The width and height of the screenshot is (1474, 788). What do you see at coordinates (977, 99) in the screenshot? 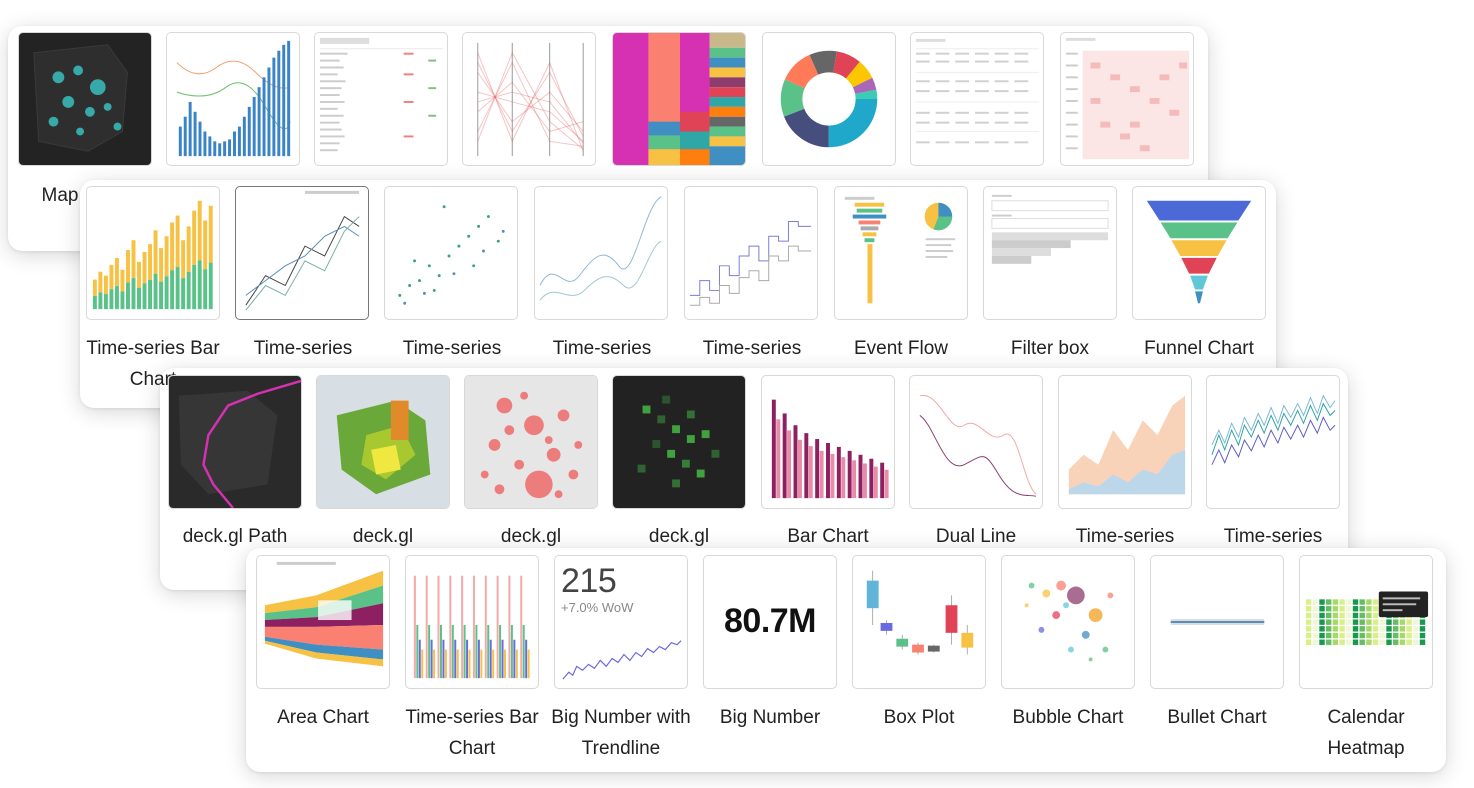
I see `pivot-table-thumbnail` at bounding box center [977, 99].